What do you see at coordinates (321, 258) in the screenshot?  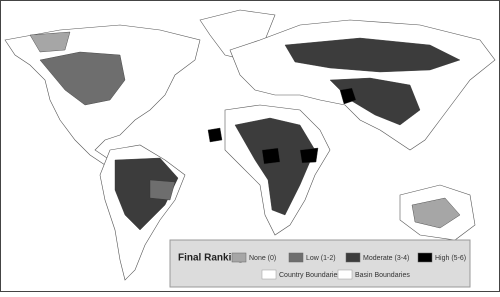 I see `legend-label: Low (1-2)` at bounding box center [321, 258].